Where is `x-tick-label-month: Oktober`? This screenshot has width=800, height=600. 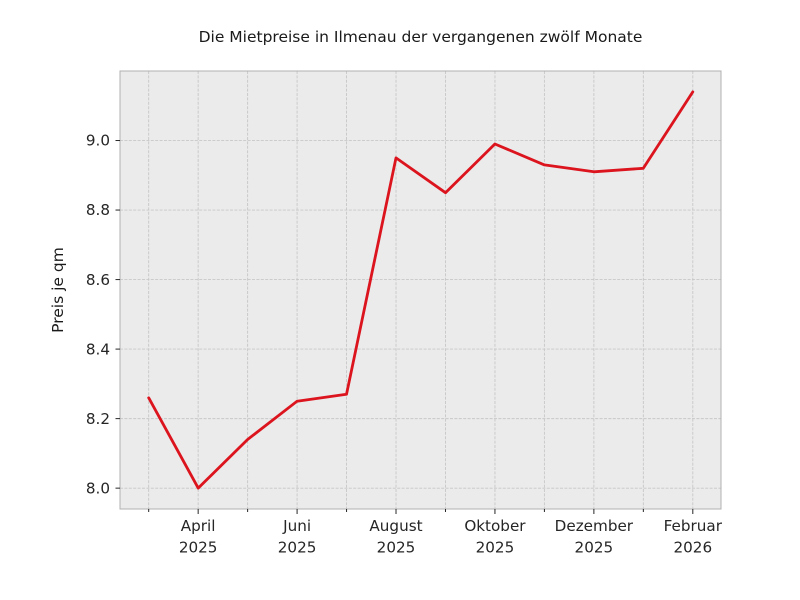 x-tick-label-month: Oktober is located at coordinates (495, 526).